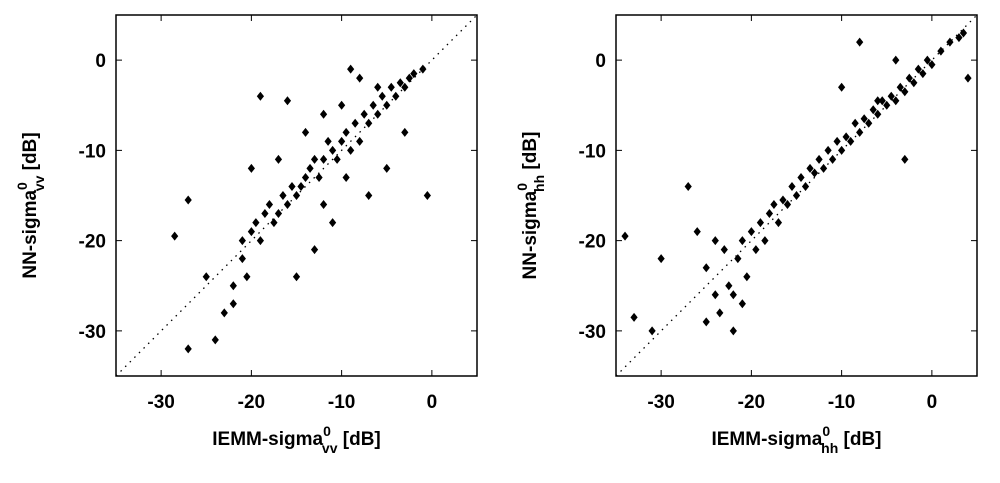 The width and height of the screenshot is (1000, 483). I want to click on y-axis-label-sup: 0, so click(22, 186).